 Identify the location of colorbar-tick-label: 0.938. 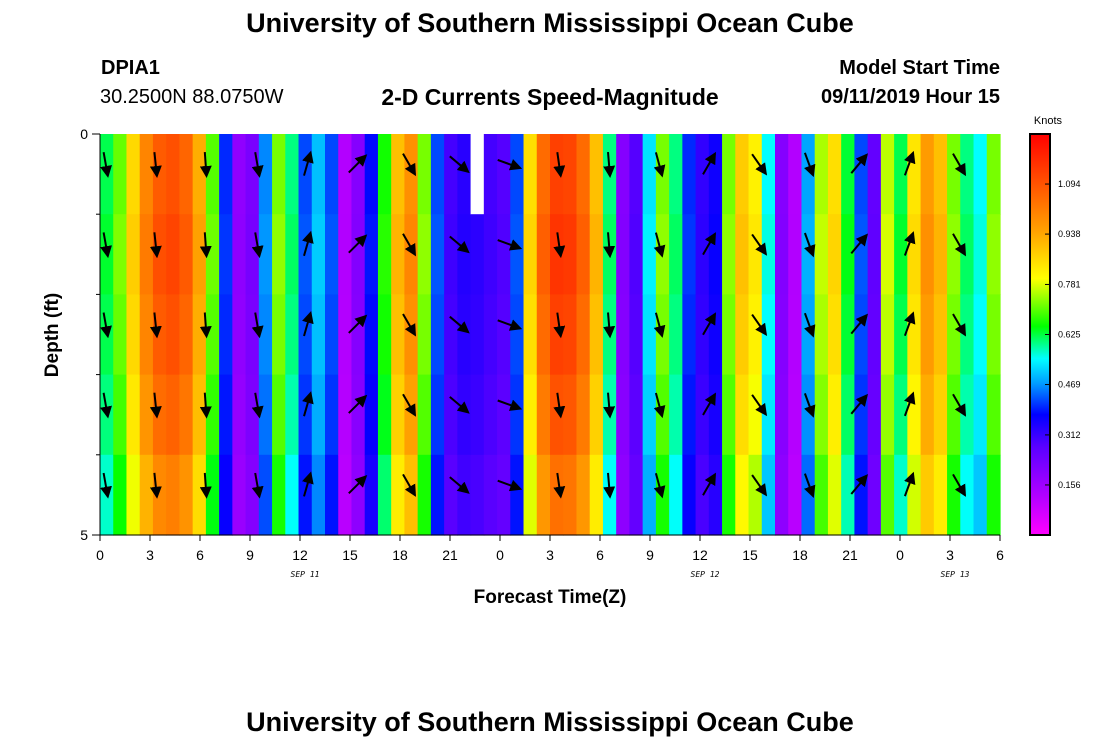
(1069, 234).